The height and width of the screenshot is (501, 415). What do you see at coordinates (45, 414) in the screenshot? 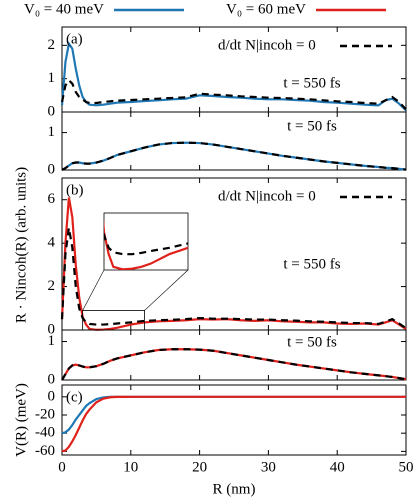
I see `y-tick-label: -20` at bounding box center [45, 414].